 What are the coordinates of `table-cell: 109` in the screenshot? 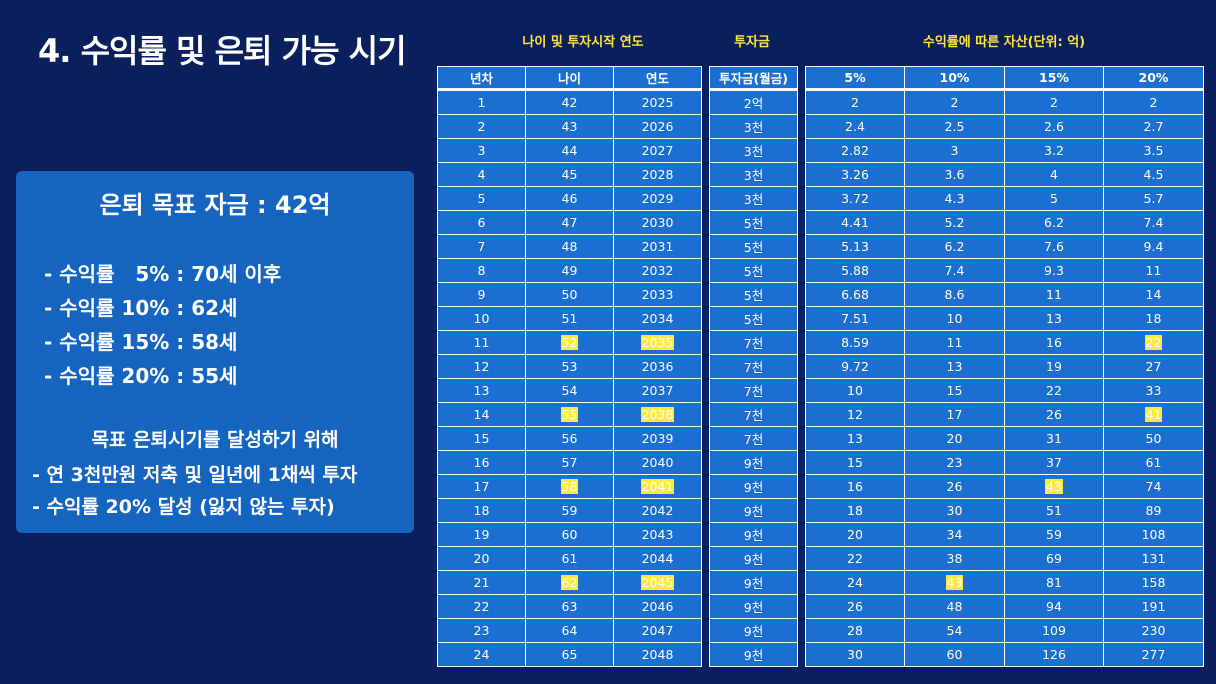 It's located at (1054, 630).